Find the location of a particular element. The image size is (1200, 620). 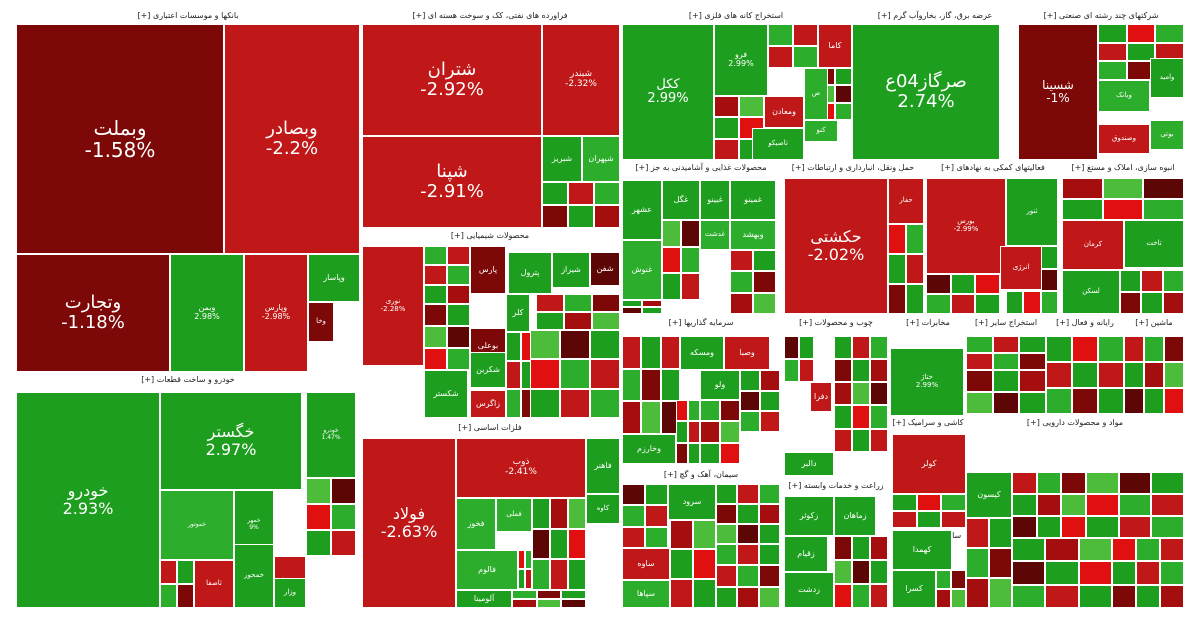

stock-tile: کرمان is located at coordinates (1093, 245).